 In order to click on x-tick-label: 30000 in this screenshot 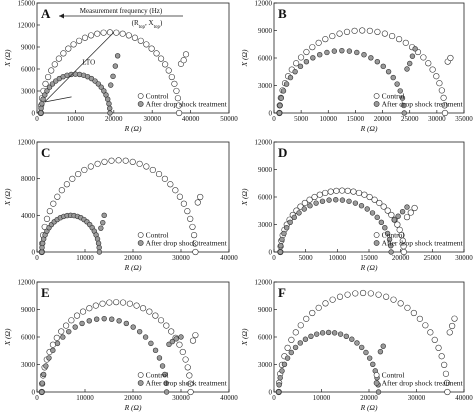, I will do `click(464, 258)`.